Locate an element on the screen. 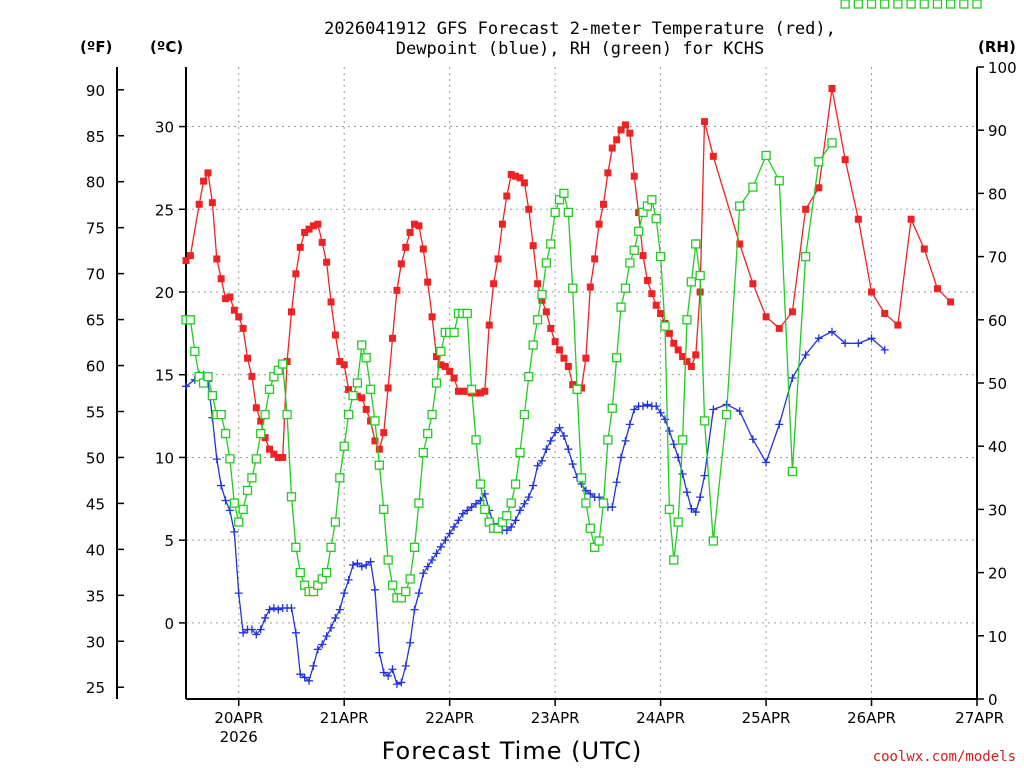 This screenshot has height=768, width=1024. x-tick-label: 21APR is located at coordinates (344, 718).